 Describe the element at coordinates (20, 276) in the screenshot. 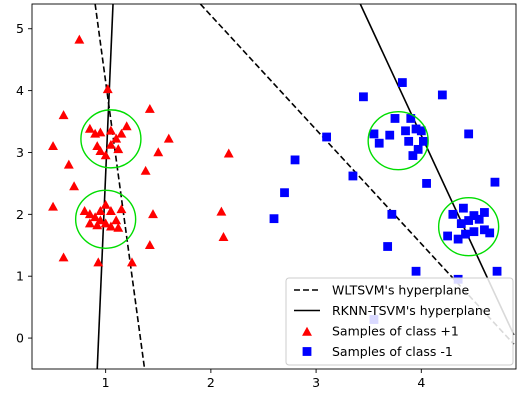

I see `y-tick-label: 1` at that location.